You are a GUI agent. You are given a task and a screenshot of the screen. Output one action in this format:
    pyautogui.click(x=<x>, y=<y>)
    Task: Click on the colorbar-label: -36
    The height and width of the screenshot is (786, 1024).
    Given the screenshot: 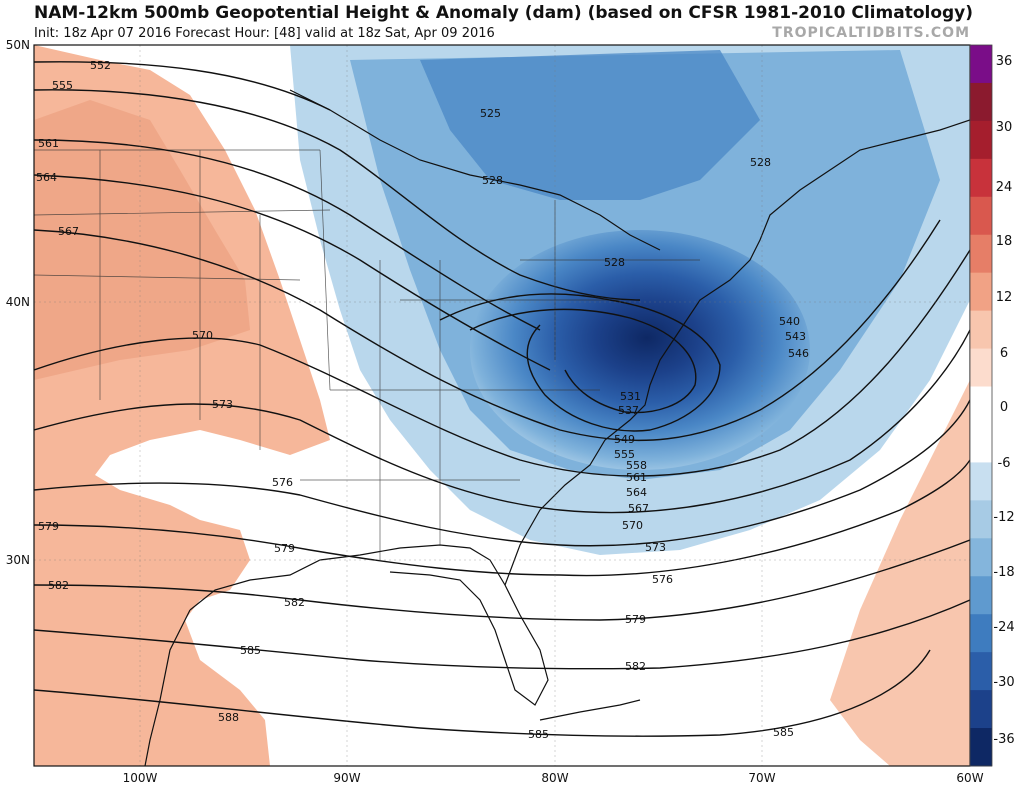 What is the action you would take?
    pyautogui.click(x=1003, y=739)
    